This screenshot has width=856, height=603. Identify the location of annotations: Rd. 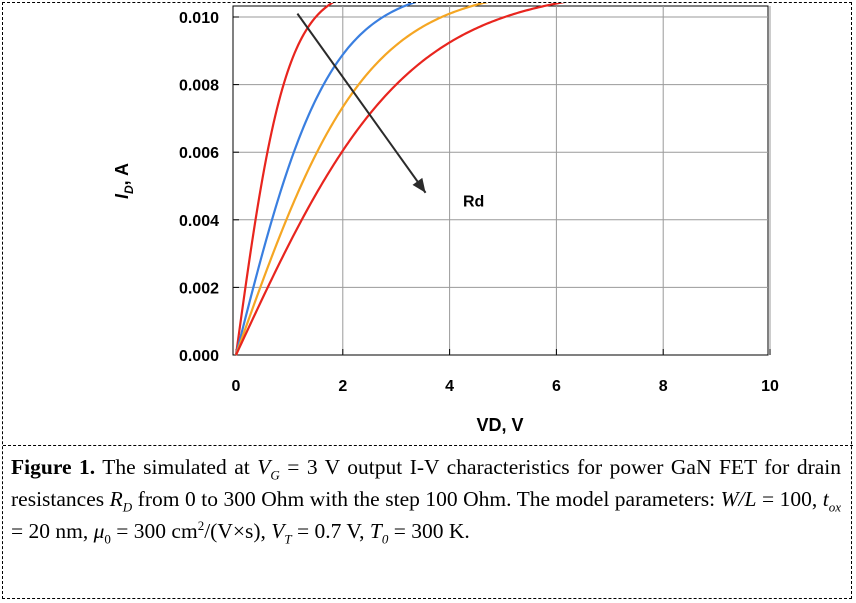
(390, 111).